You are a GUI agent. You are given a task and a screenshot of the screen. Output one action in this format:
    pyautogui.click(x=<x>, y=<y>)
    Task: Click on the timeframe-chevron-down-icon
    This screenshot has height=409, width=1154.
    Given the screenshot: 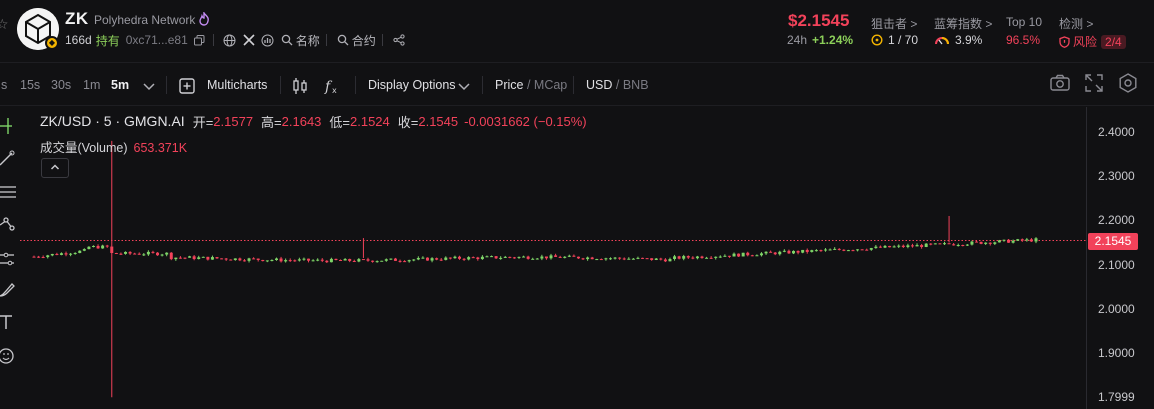 What is the action you would take?
    pyautogui.click(x=149, y=86)
    